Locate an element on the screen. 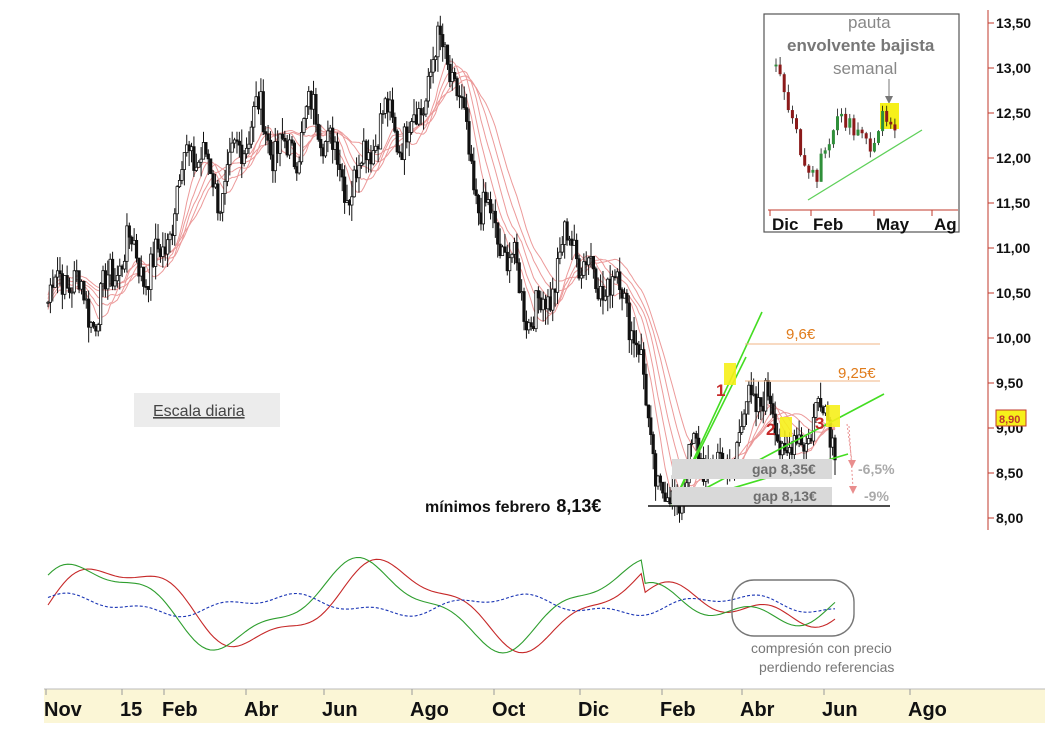 The image size is (1045, 742). gap-label-2: gap 8,13€ is located at coordinates (785, 496).